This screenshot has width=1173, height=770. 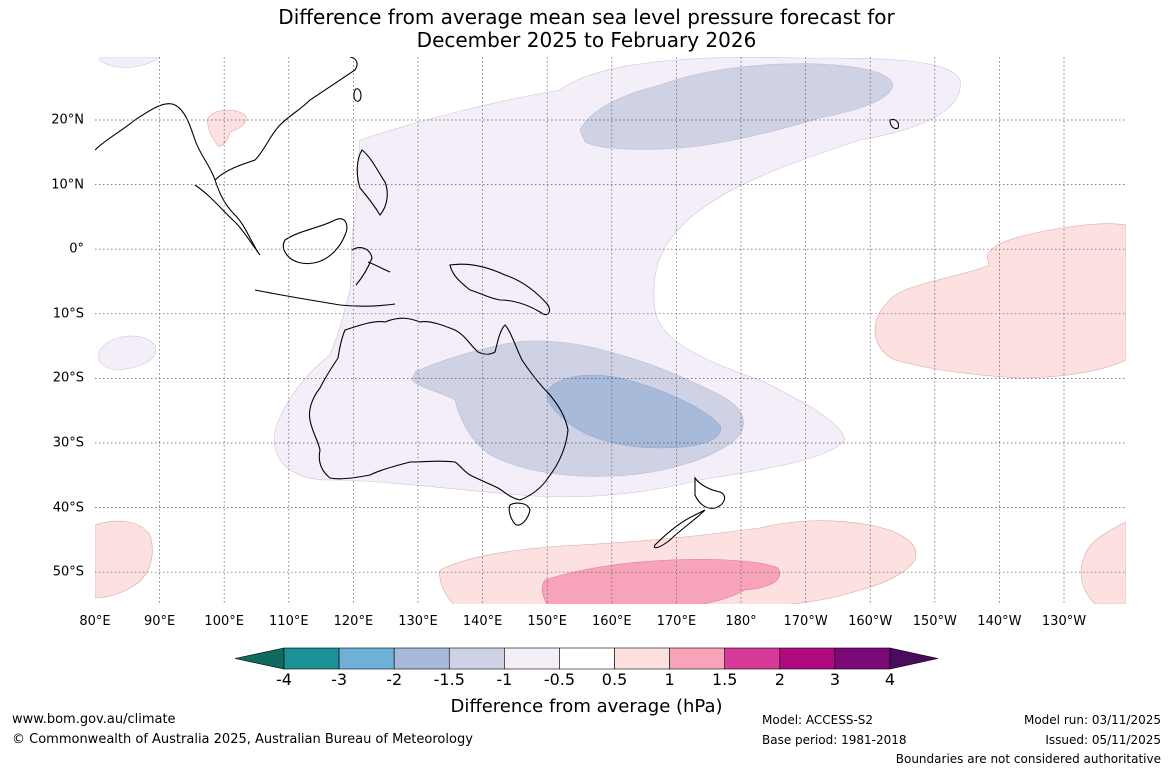 I want to click on colorbar, so click(x=586, y=658).